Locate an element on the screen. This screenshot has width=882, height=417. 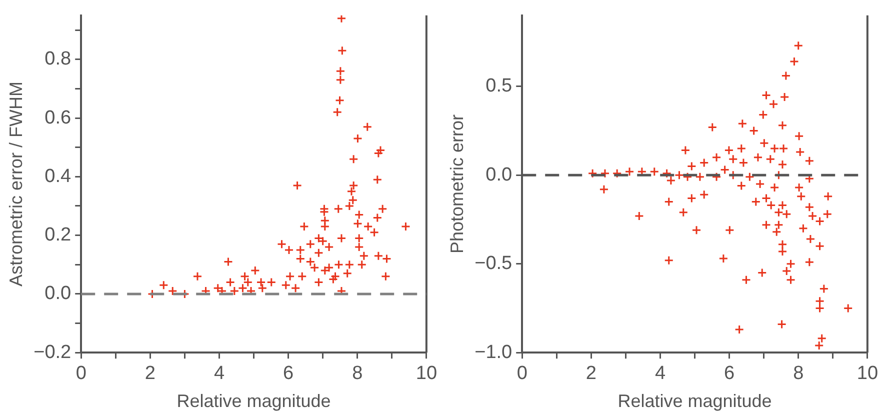
y-tick-label: 0.2 is located at coordinates (58, 235).